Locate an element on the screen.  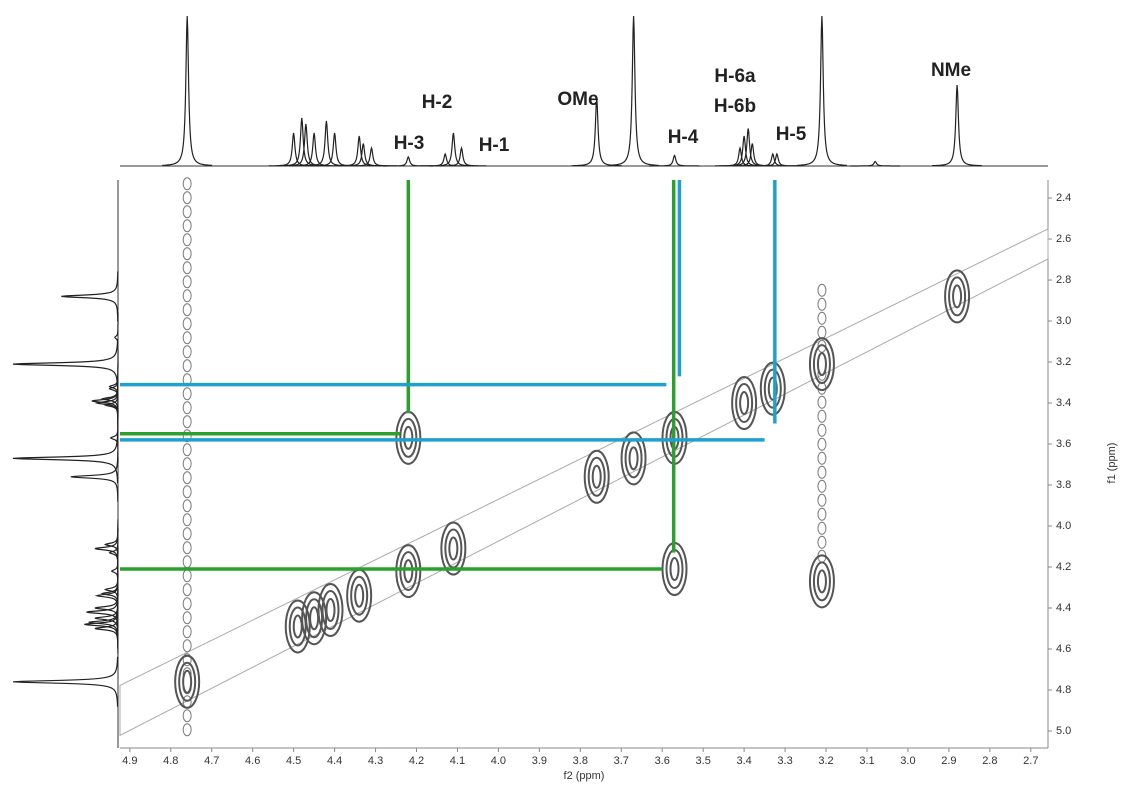
y-tick-label: 2.4 is located at coordinates (1063, 198).